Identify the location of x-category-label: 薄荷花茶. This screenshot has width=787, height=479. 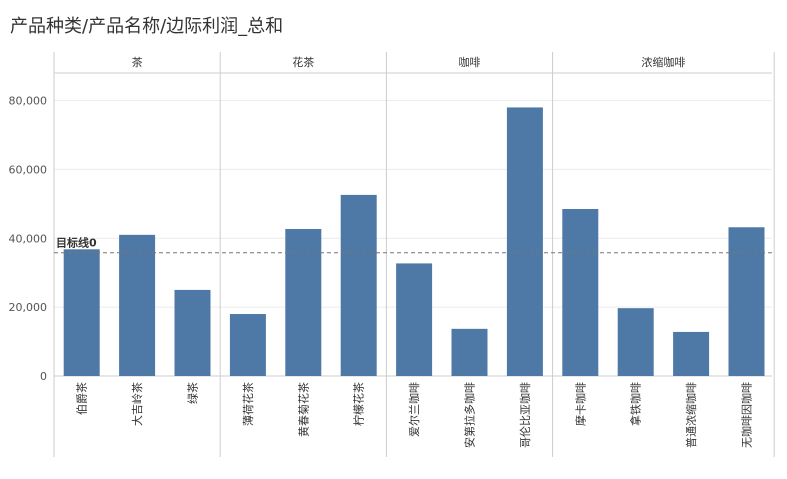
(248, 404).